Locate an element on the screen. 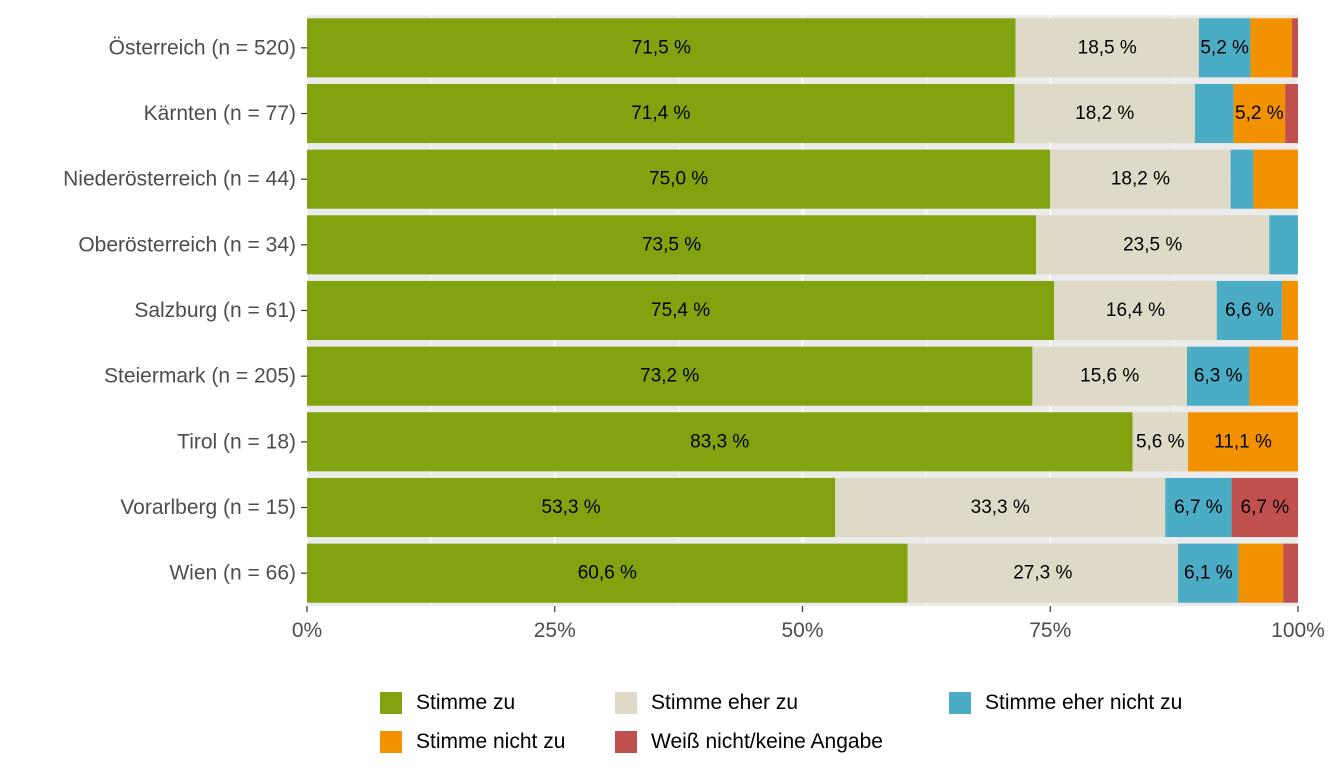  category-label: Oberösterreich (n = 34) is located at coordinates (187, 244).